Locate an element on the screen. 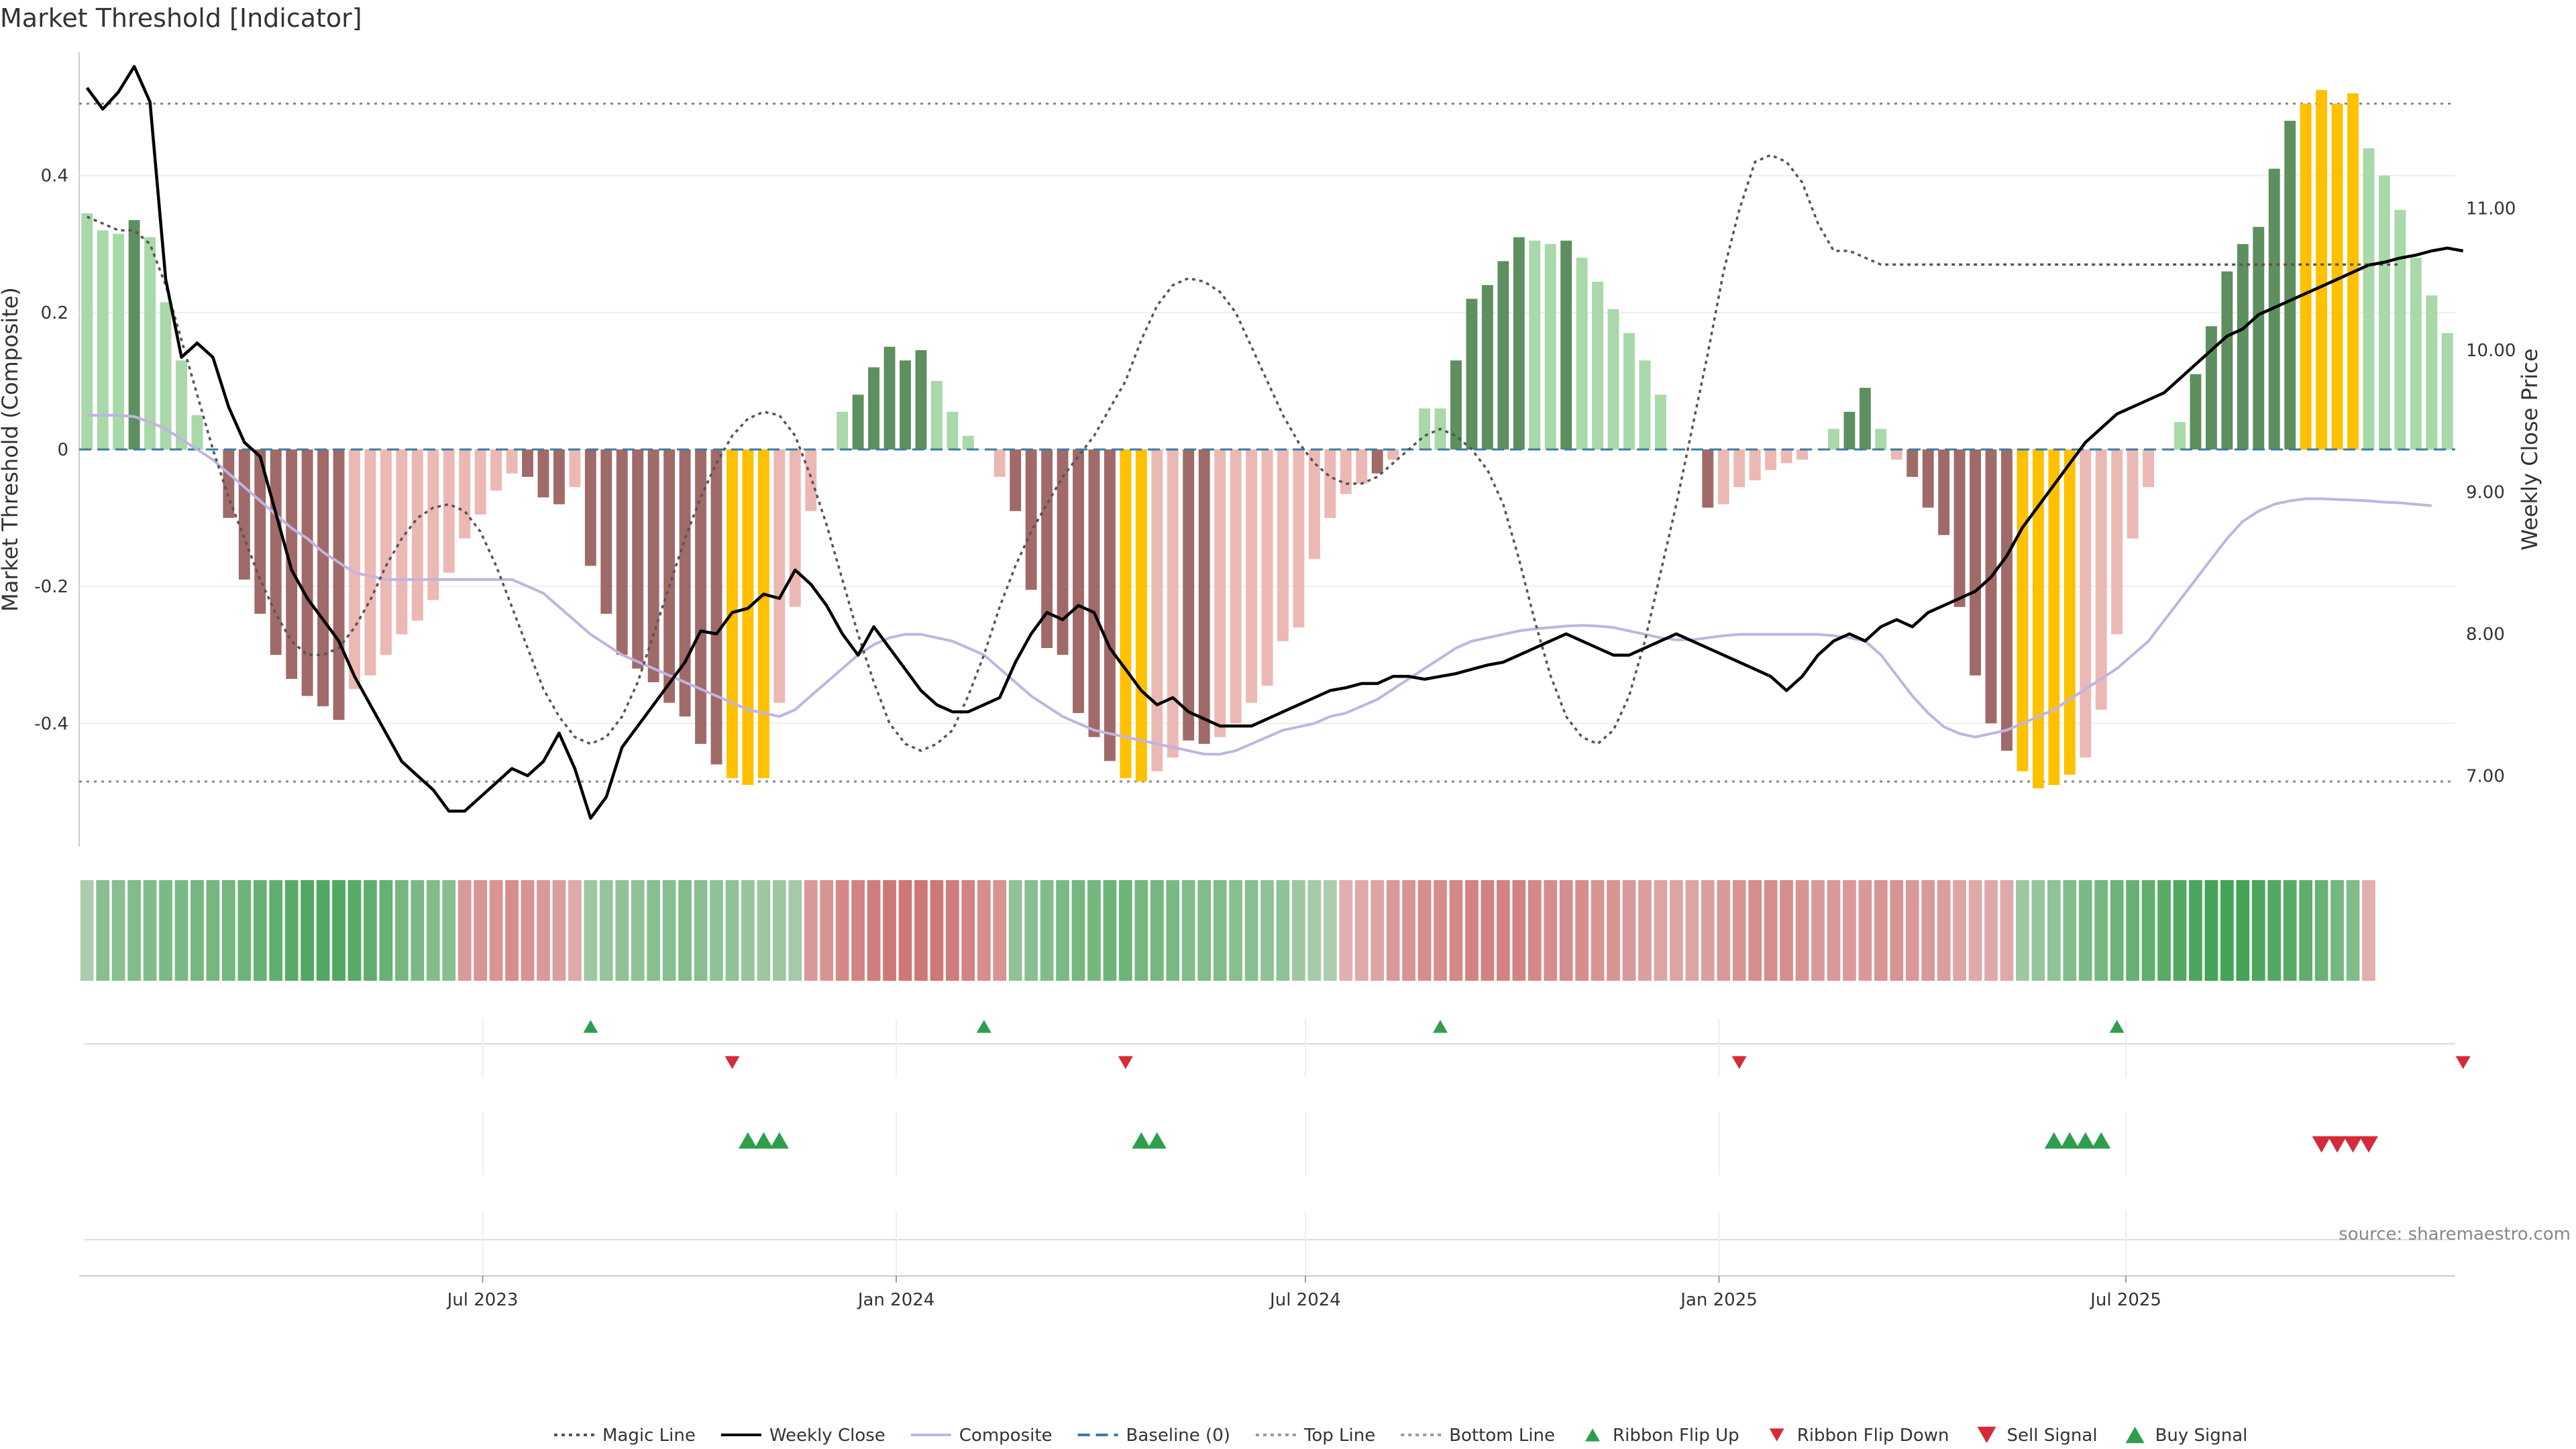 The image size is (2576, 1449). chart-title: Market Threshold [Indicator] is located at coordinates (181, 18).